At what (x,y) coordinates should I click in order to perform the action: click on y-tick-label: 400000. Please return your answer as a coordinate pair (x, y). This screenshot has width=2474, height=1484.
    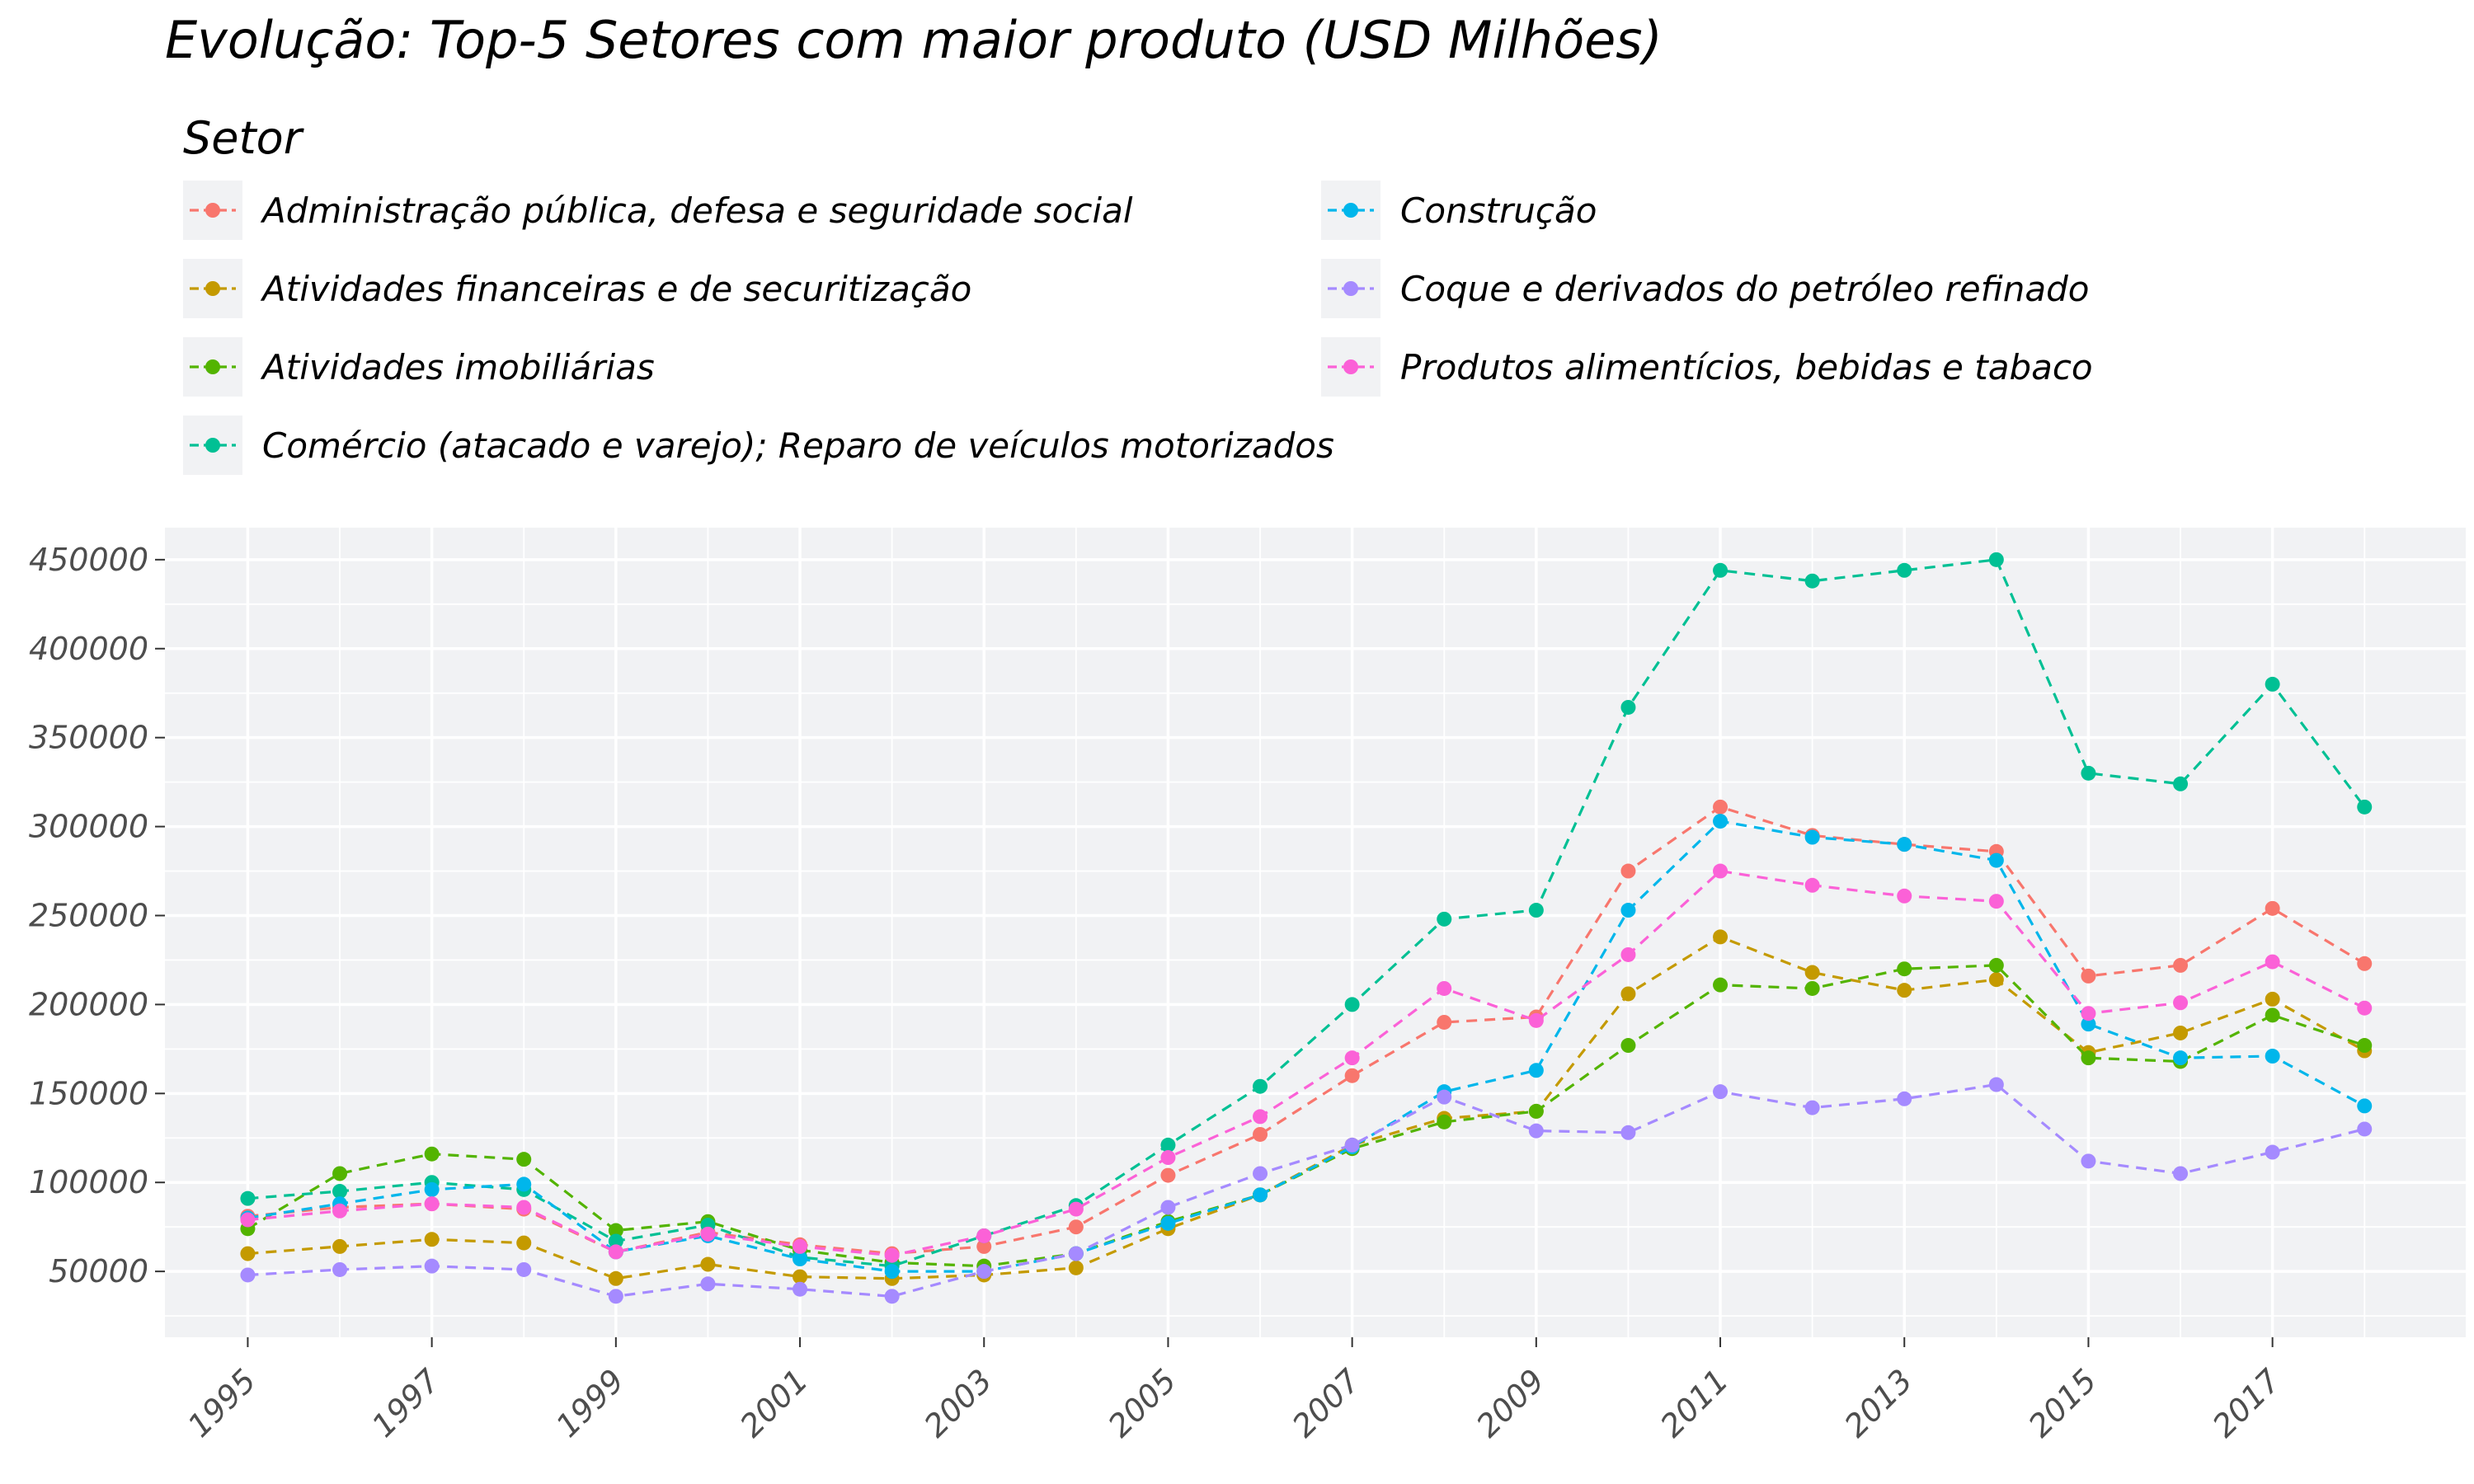
    Looking at the image, I should click on (88, 649).